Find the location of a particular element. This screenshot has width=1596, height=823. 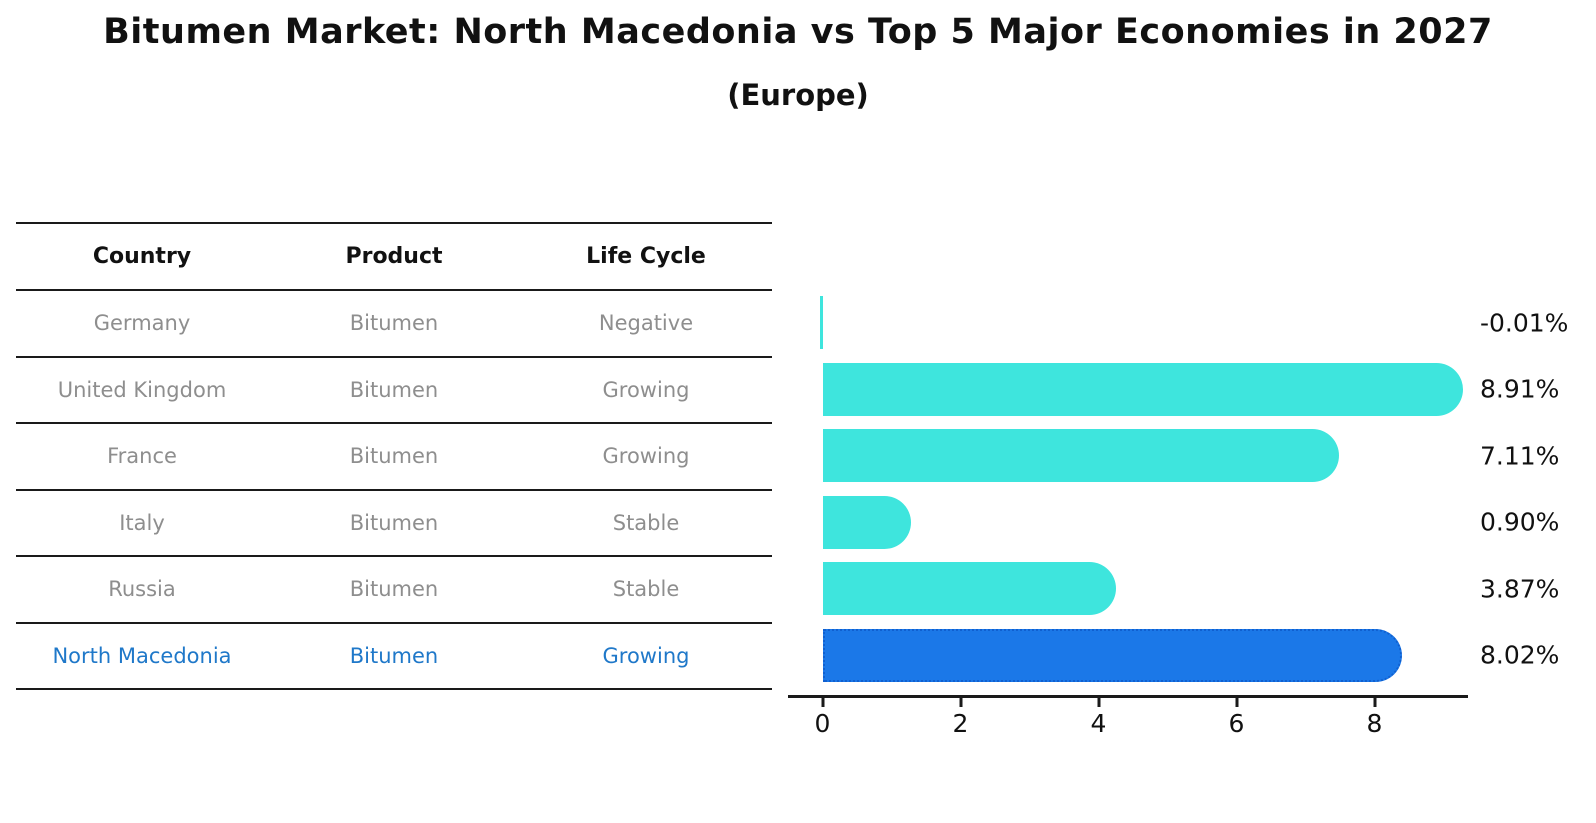

table-header-product: Product is located at coordinates (394, 256).